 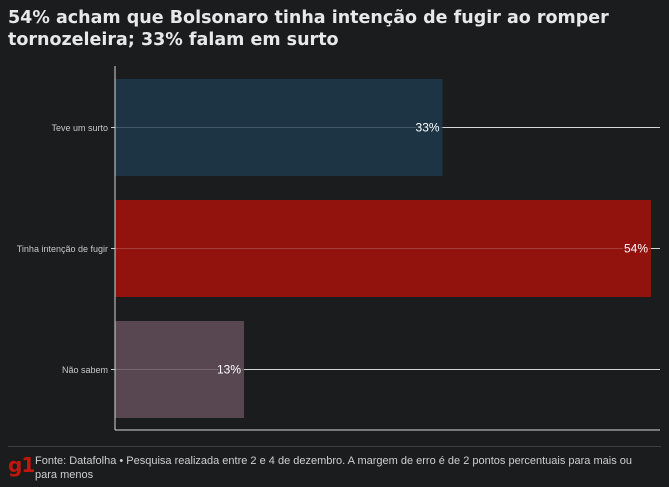 I want to click on data-label-2: 54%, so click(x=636, y=249).